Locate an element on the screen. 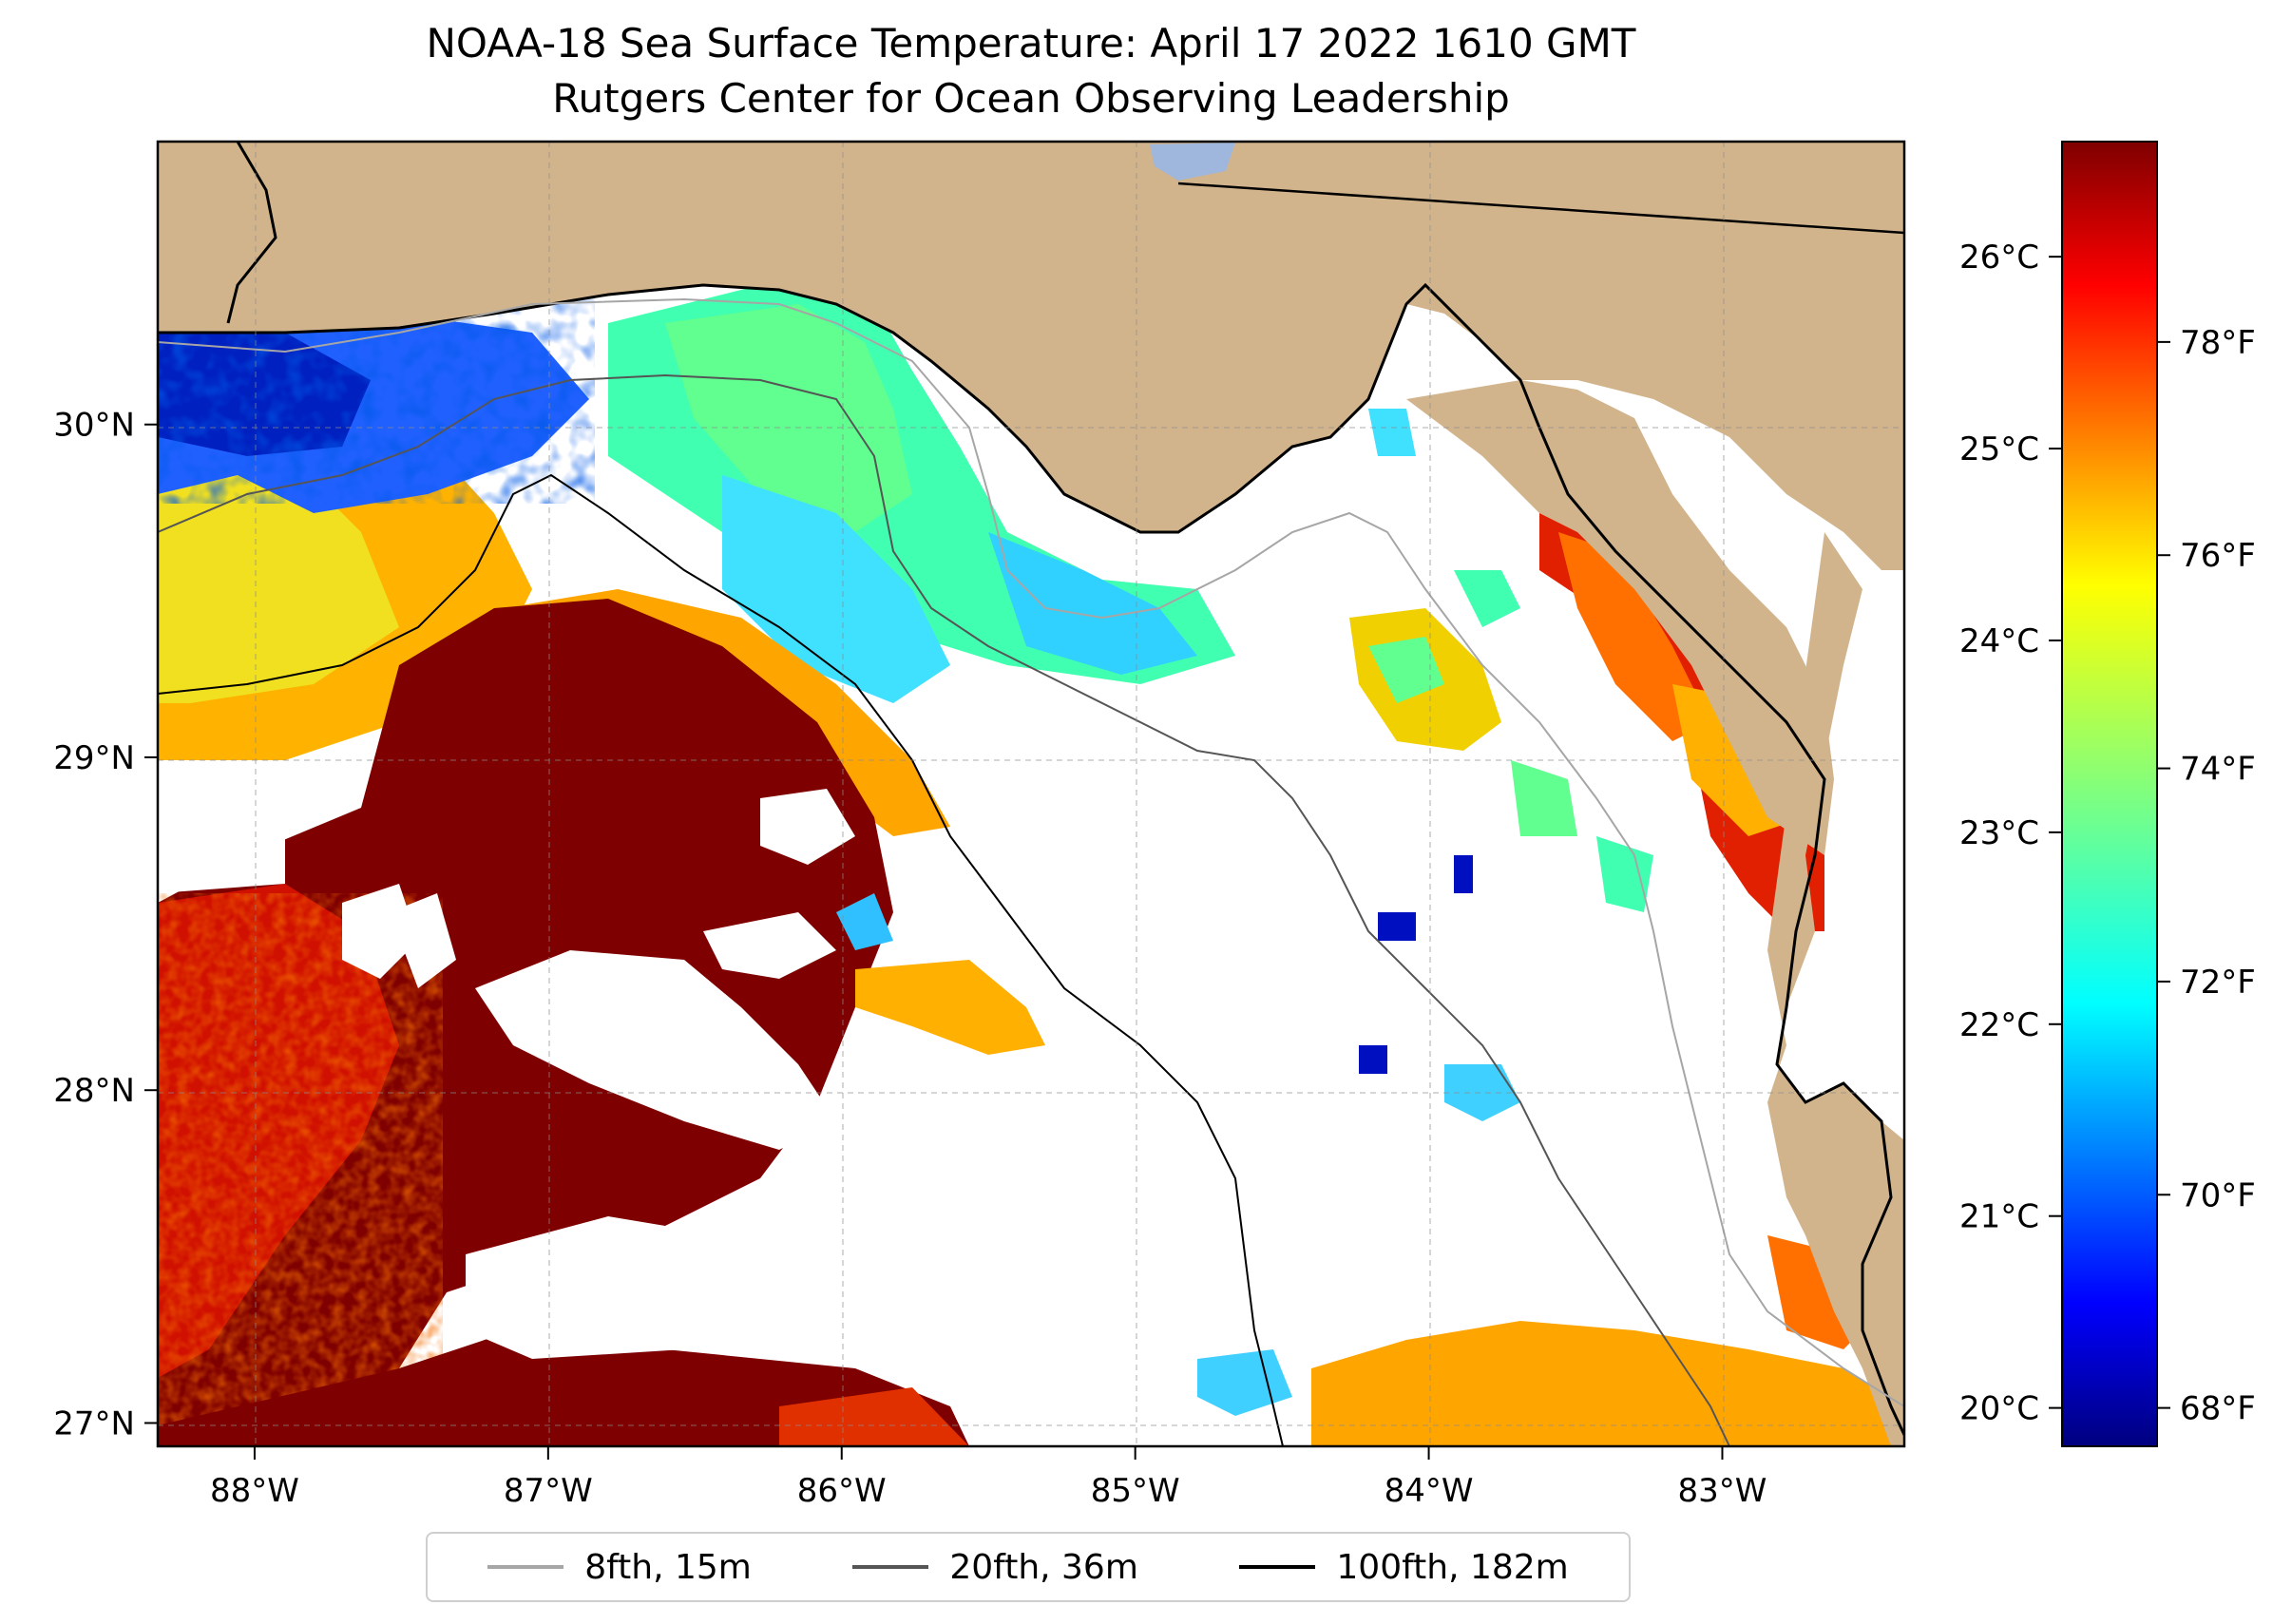 The width and height of the screenshot is (2292, 1624). x-tick-label: 87°W is located at coordinates (548, 1491).